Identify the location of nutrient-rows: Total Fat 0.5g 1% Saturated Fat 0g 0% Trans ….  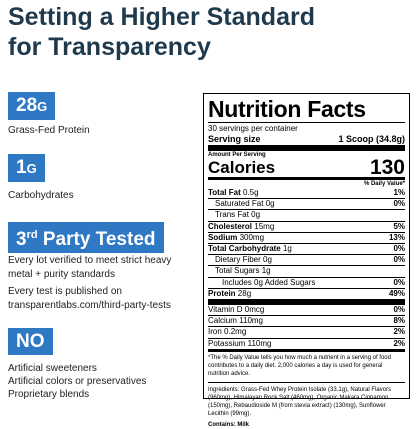
(306, 243).